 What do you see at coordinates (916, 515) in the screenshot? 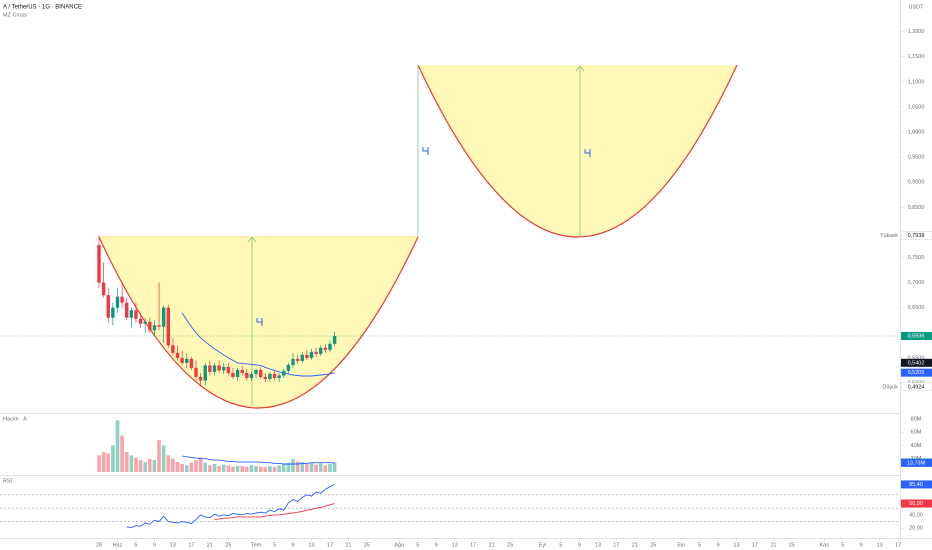
I see `y-tick-label: 40,00` at bounding box center [916, 515].